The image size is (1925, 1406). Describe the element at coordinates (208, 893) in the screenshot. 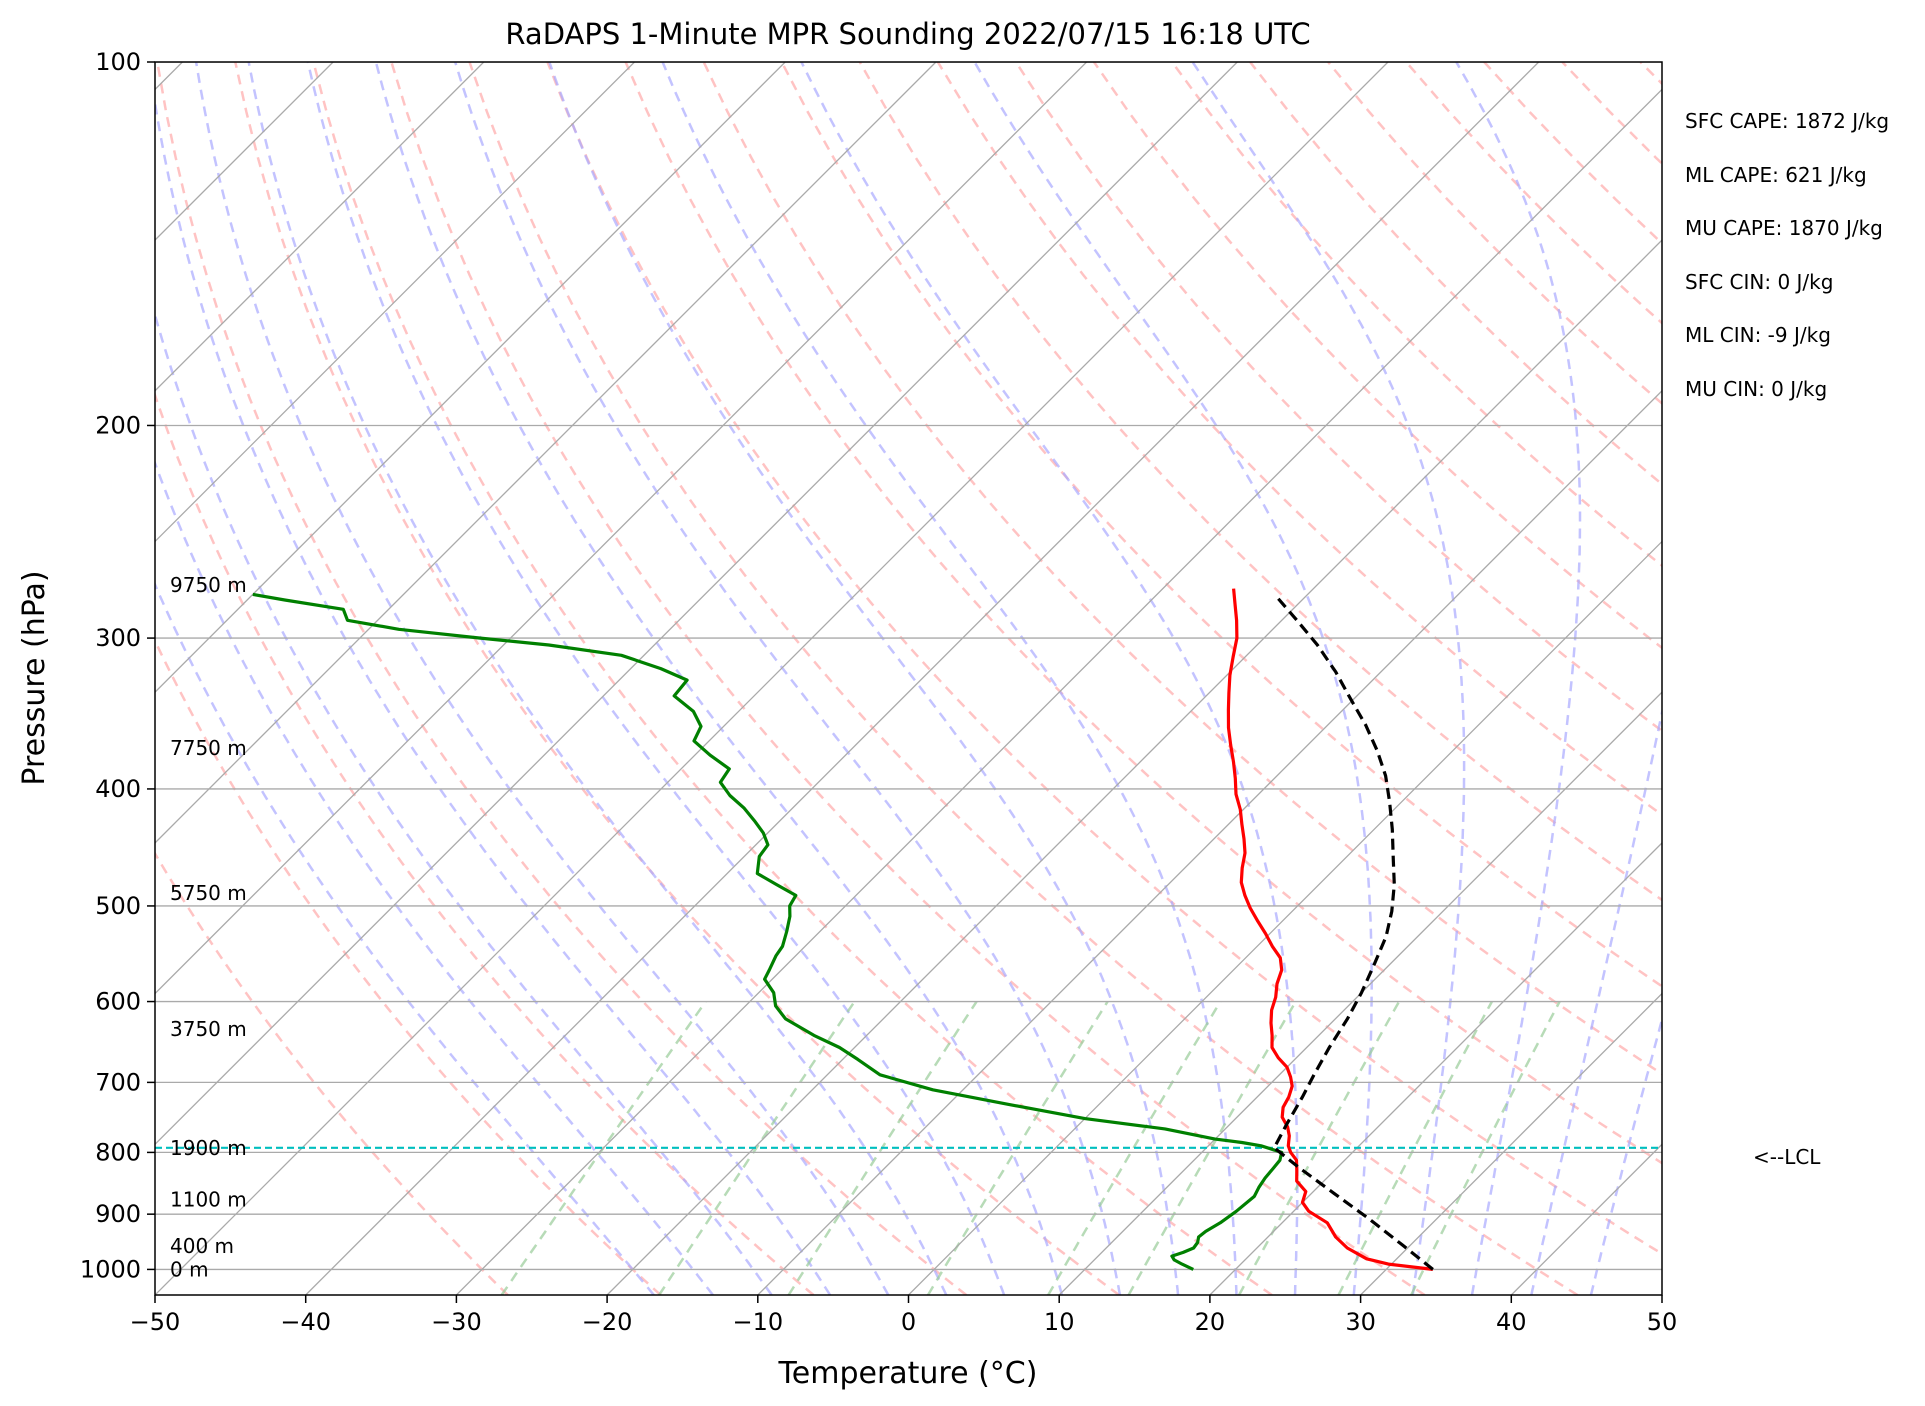

I see `height-label: 5750 m` at that location.